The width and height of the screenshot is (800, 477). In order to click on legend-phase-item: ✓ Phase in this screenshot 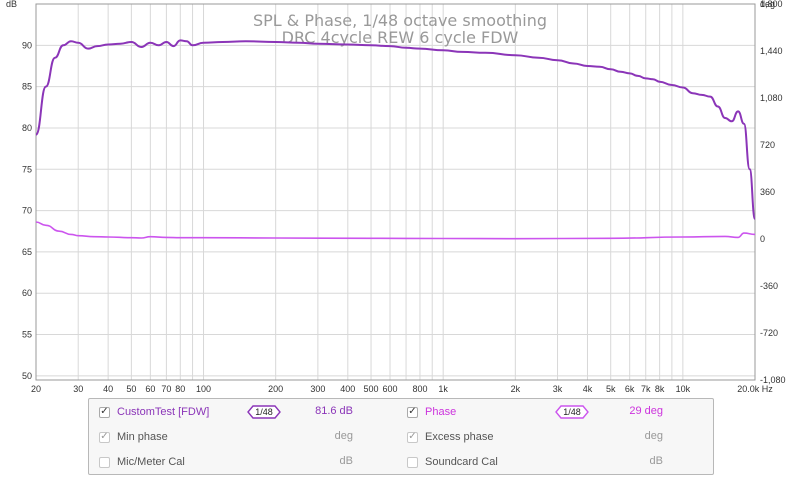, I will do `click(431, 412)`.